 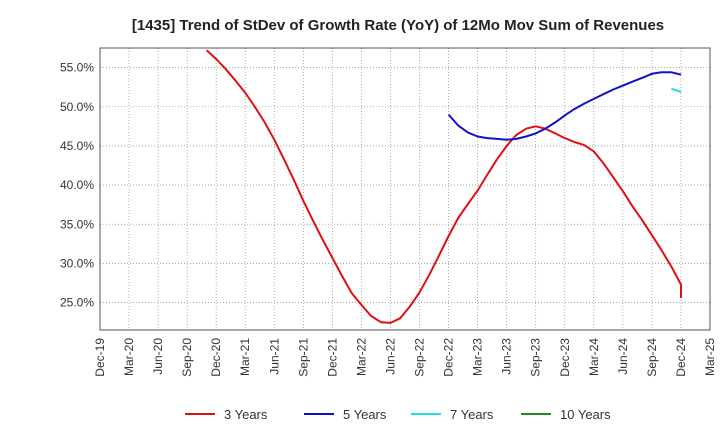 What do you see at coordinates (274, 356) in the screenshot?
I see `x-tick-label: Jun-21` at bounding box center [274, 356].